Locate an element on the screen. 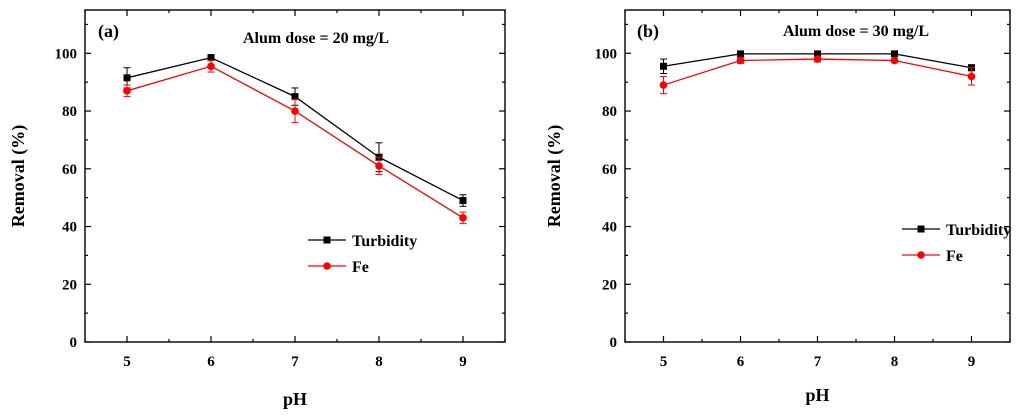 This screenshot has height=416, width=1030. panel-label: (a) is located at coordinates (108, 31).